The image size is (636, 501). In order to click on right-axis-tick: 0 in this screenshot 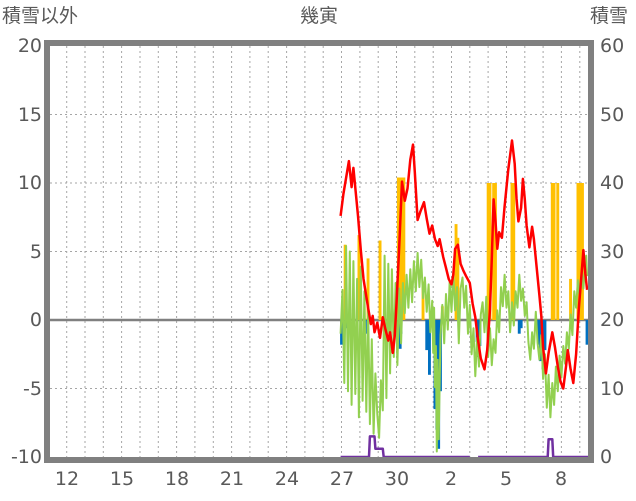, I will do `click(606, 457)`.